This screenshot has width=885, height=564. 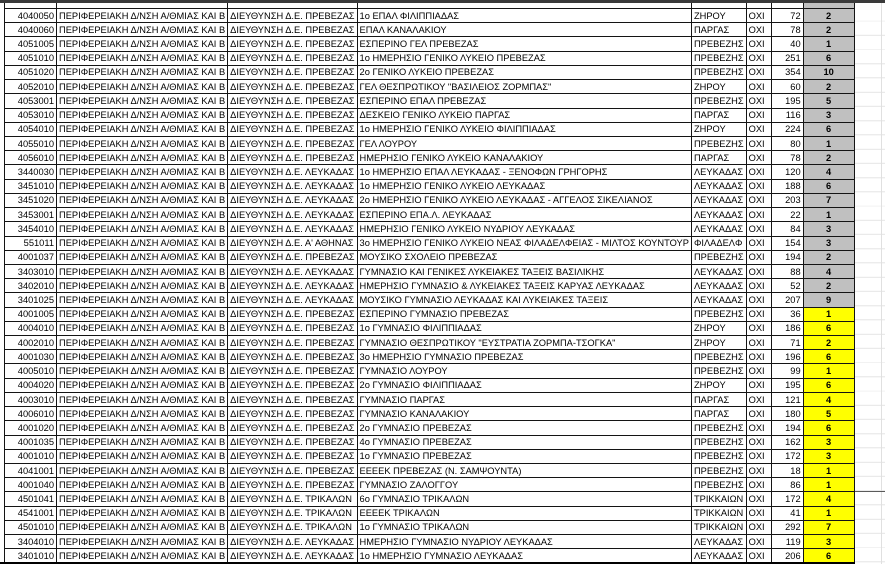 What do you see at coordinates (30, 271) in the screenshot?
I see `cell-school-code: 3403010` at bounding box center [30, 271].